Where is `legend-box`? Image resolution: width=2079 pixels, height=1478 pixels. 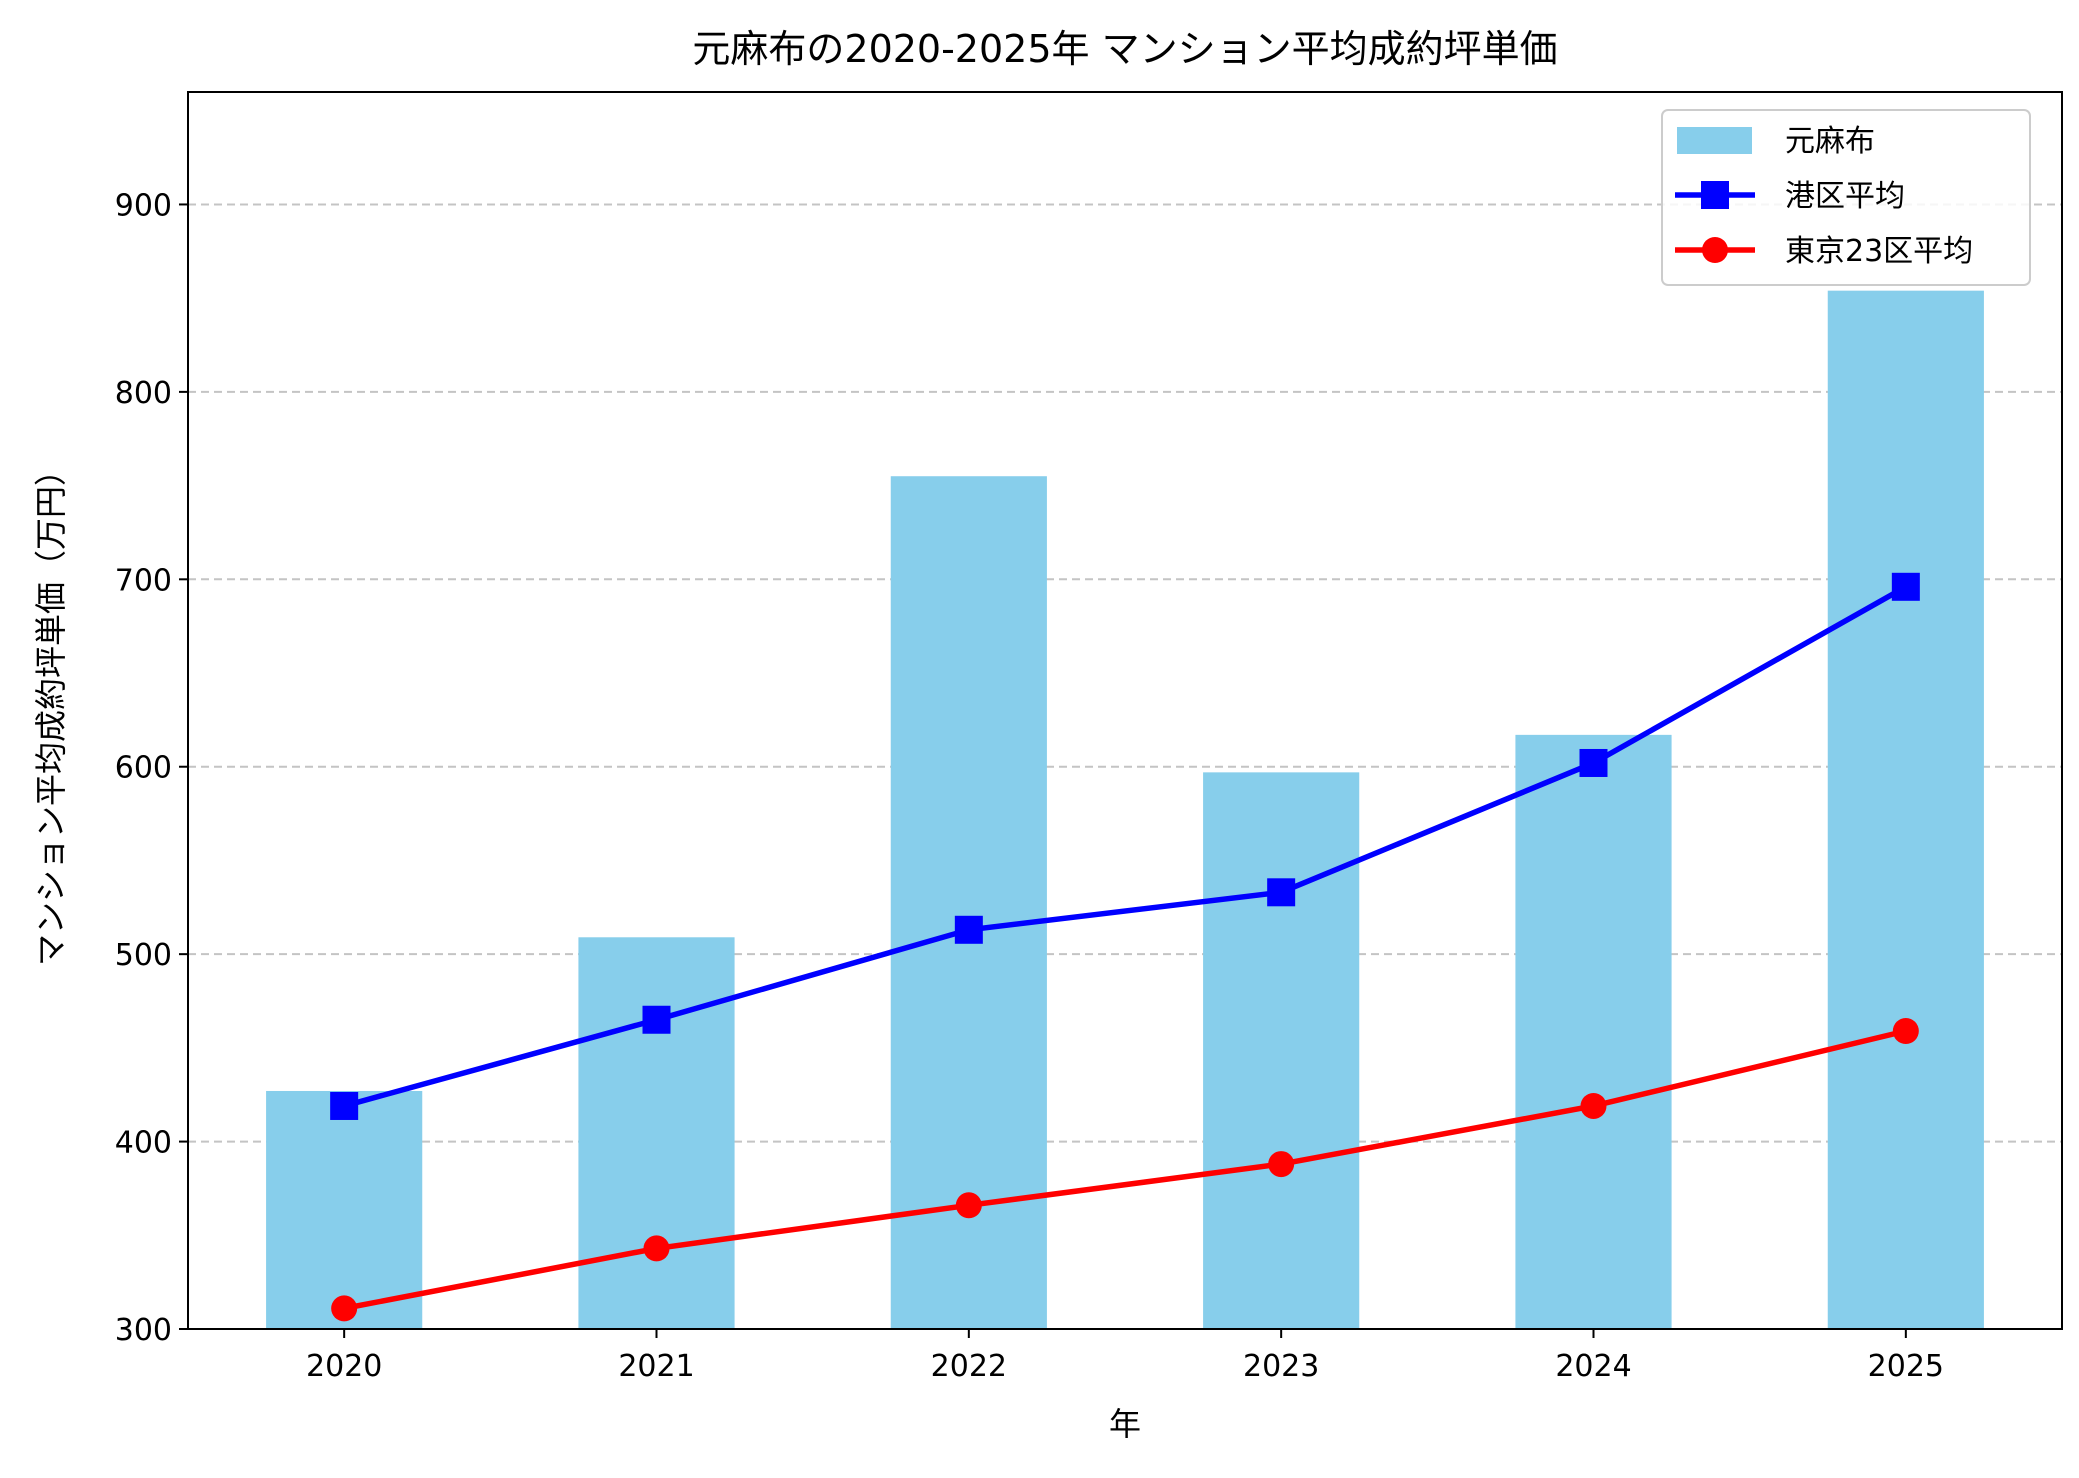
legend-box is located at coordinates (1846, 197).